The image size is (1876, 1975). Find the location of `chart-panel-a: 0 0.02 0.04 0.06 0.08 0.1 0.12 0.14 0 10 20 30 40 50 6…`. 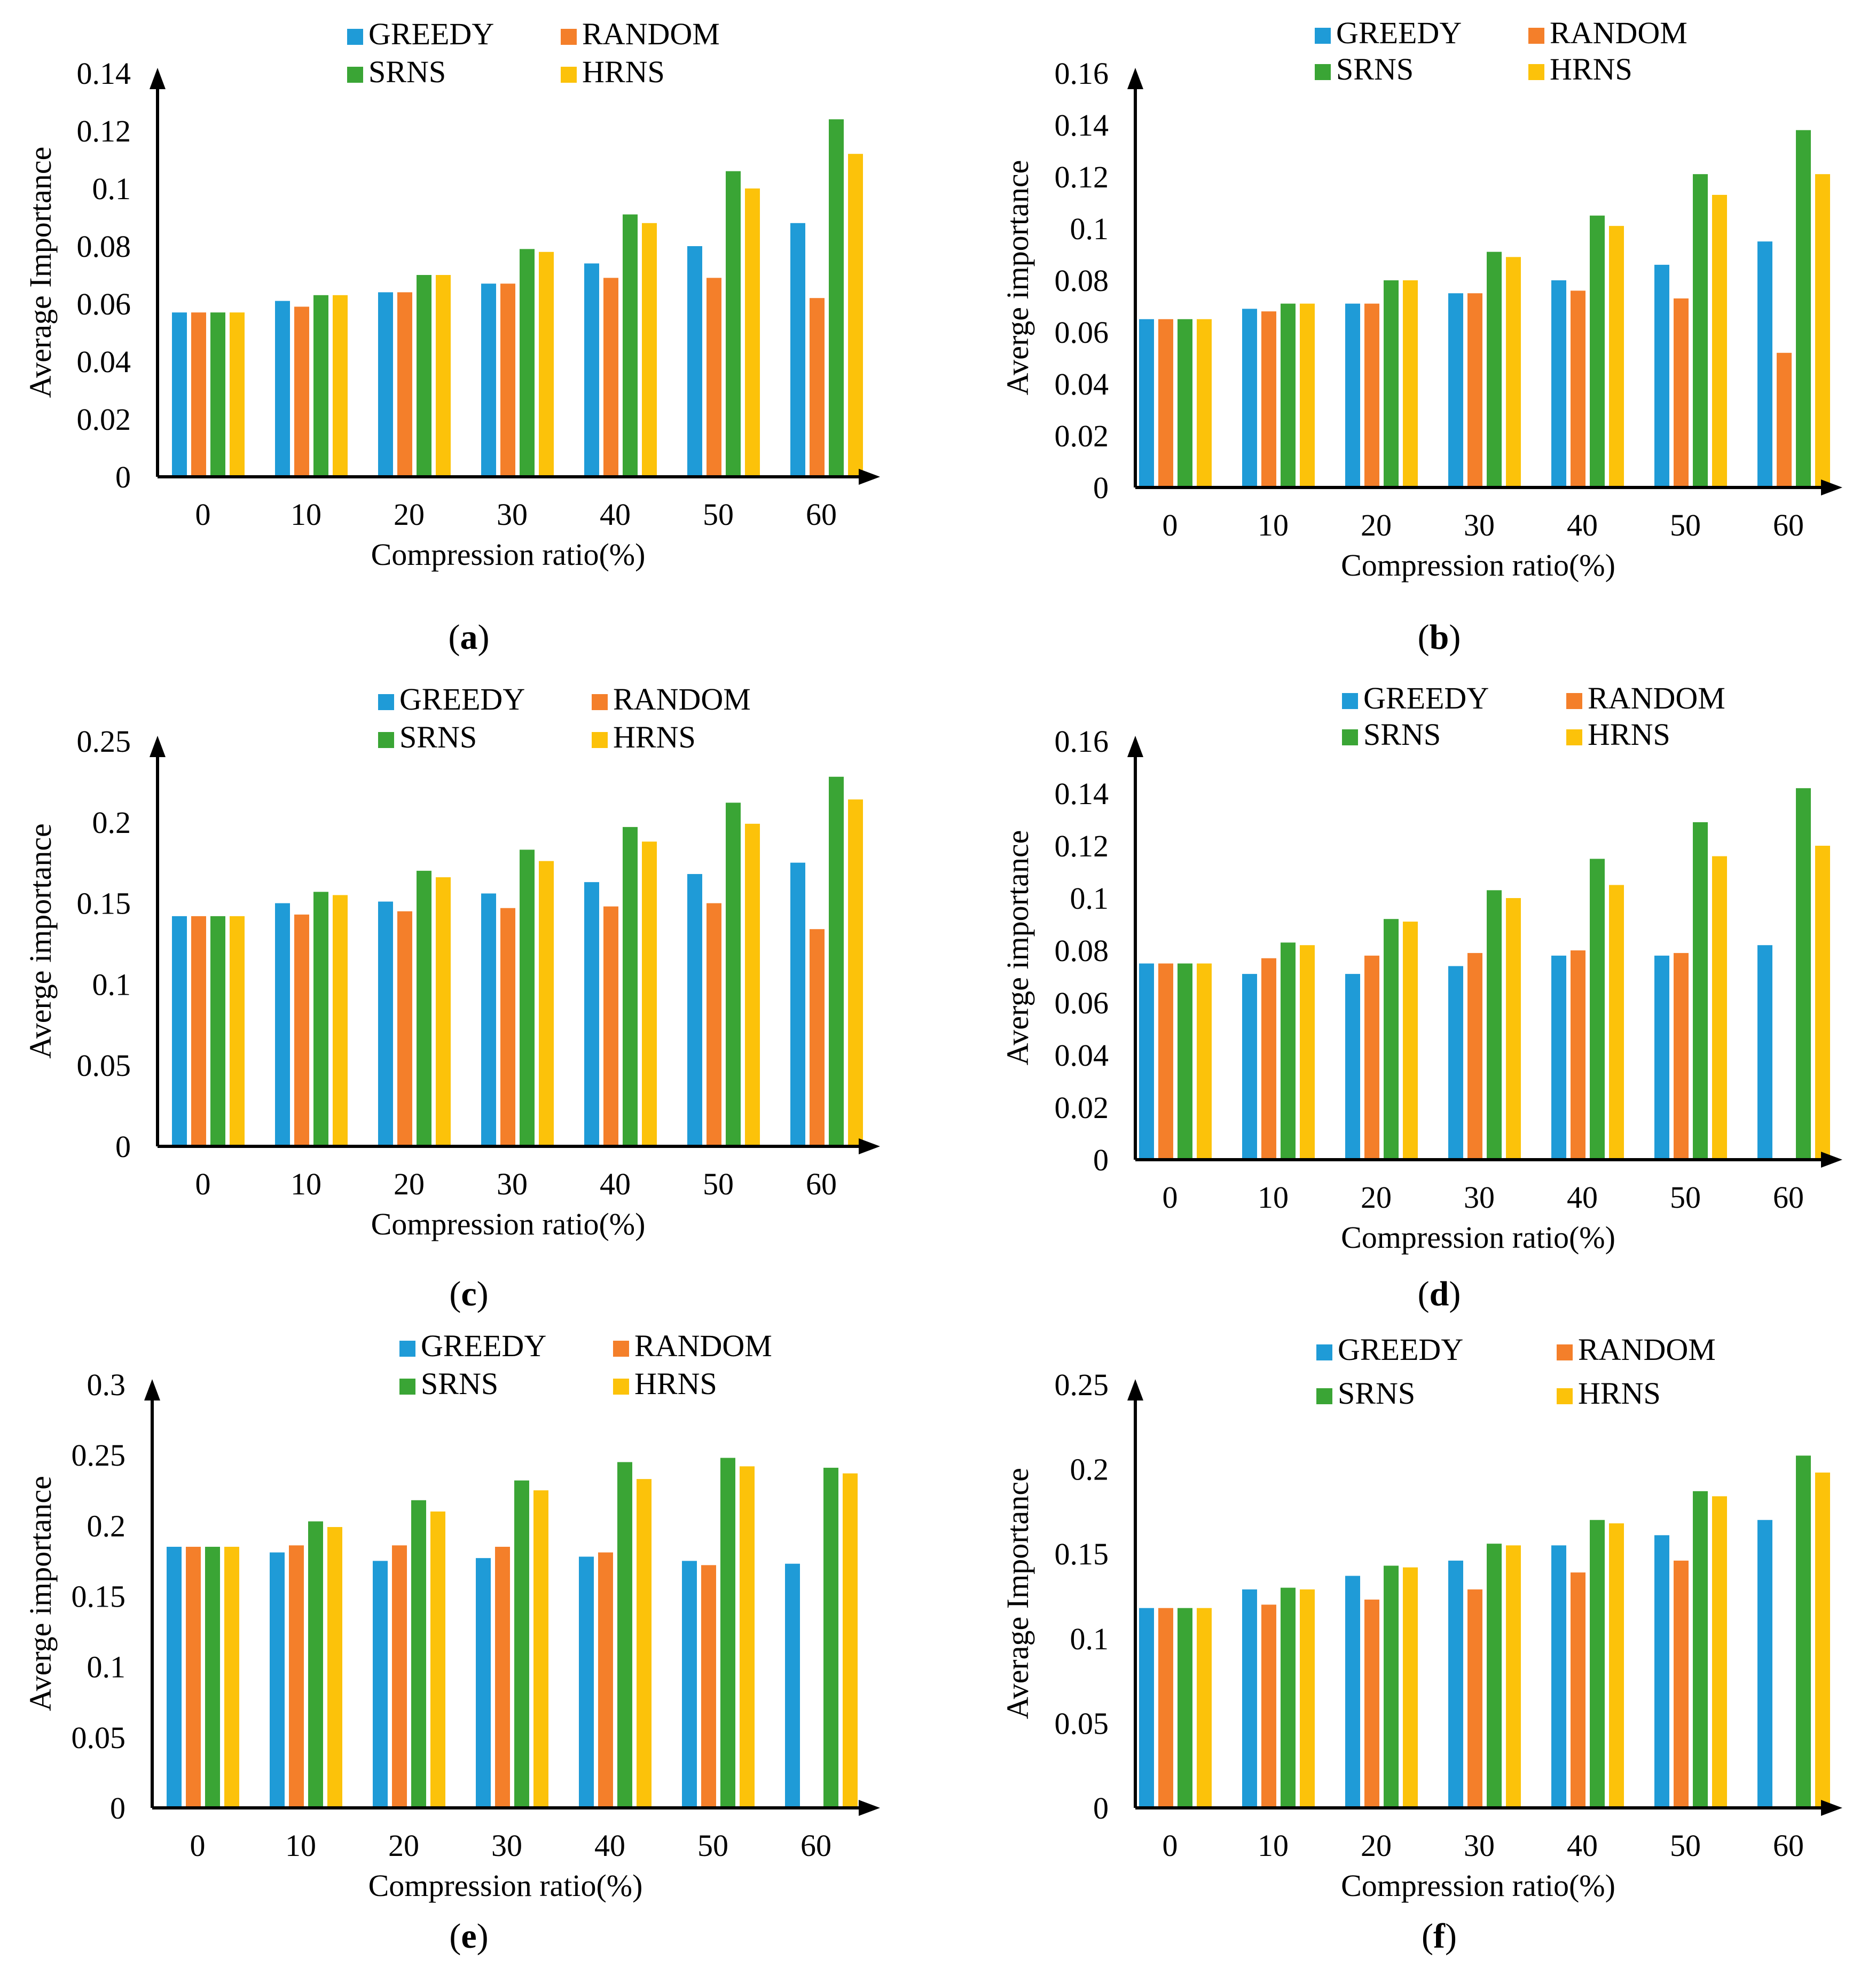

chart-panel-a: 0 0.02 0.04 0.06 0.08 0.1 0.12 0.14 0 10 20 30 40 50 6… is located at coordinates (452, 337).